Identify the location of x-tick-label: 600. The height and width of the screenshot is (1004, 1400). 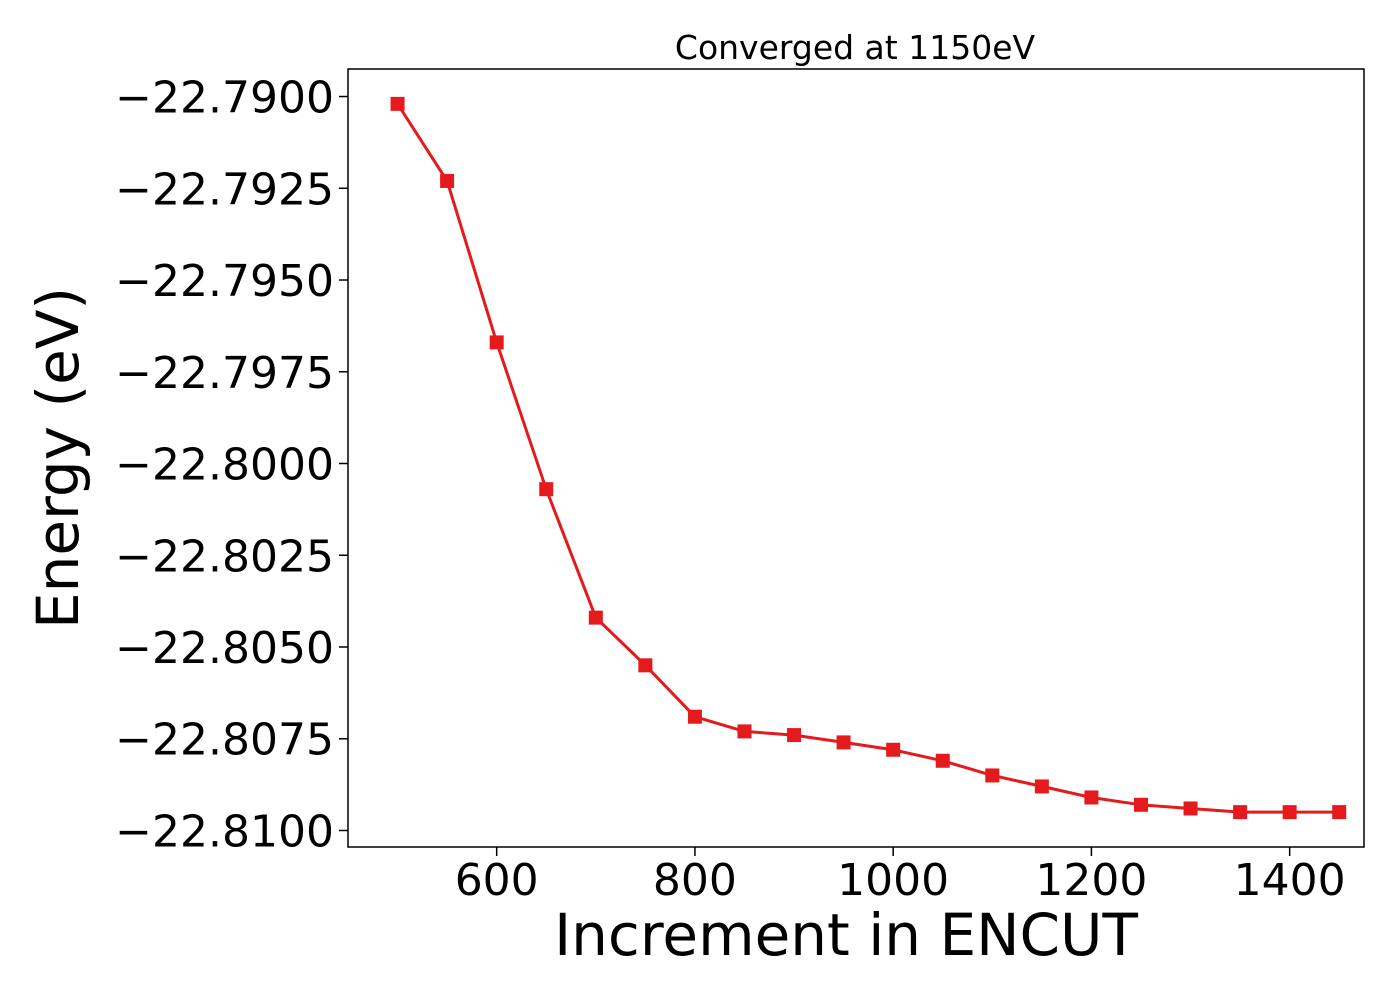
(497, 880).